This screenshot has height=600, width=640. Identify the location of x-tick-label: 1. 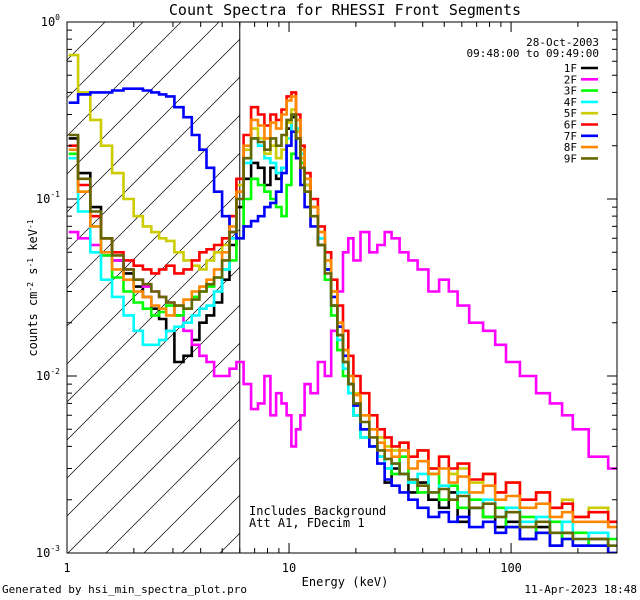
(66, 568).